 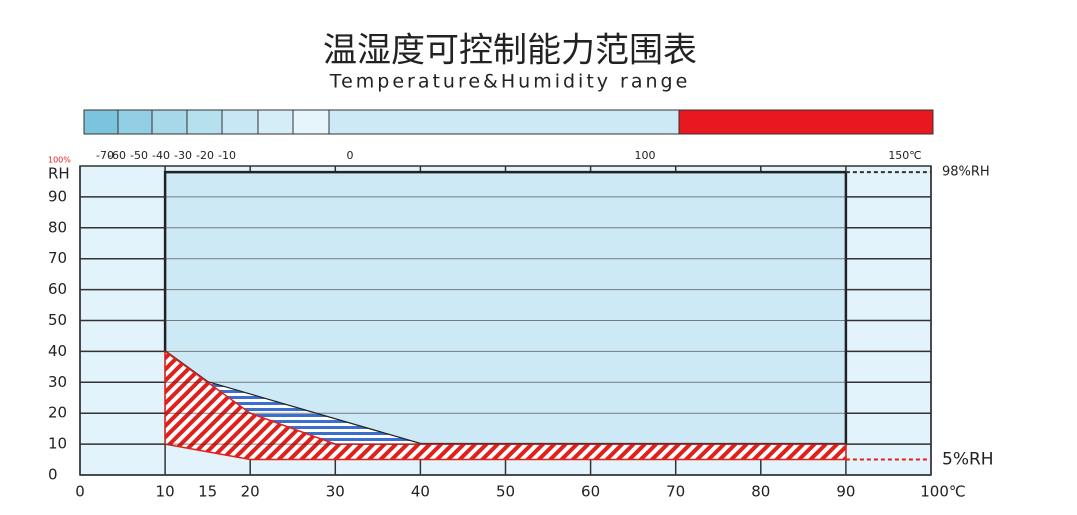 I want to click on y-tick-label: 60, so click(x=57, y=289).